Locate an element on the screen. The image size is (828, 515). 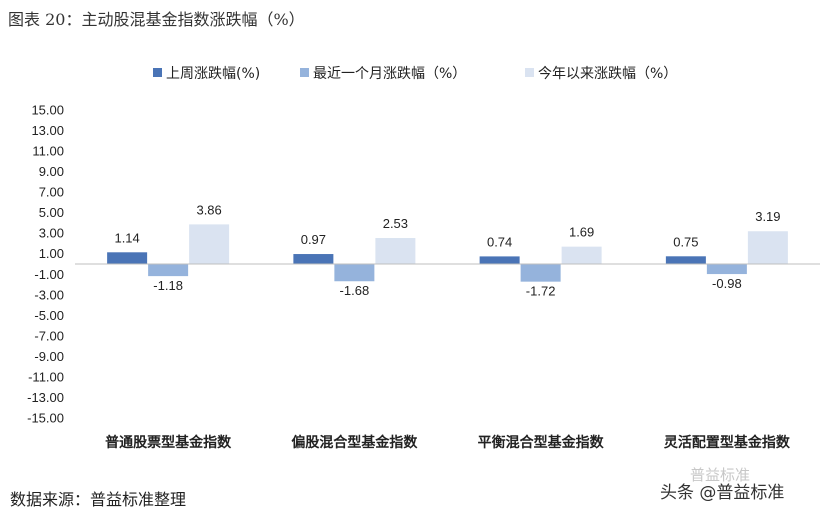
bars is located at coordinates (447, 253).